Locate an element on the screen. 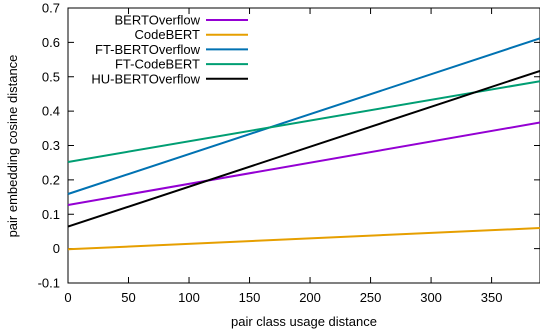  y-tick-label: 0.1 is located at coordinates (51, 214).